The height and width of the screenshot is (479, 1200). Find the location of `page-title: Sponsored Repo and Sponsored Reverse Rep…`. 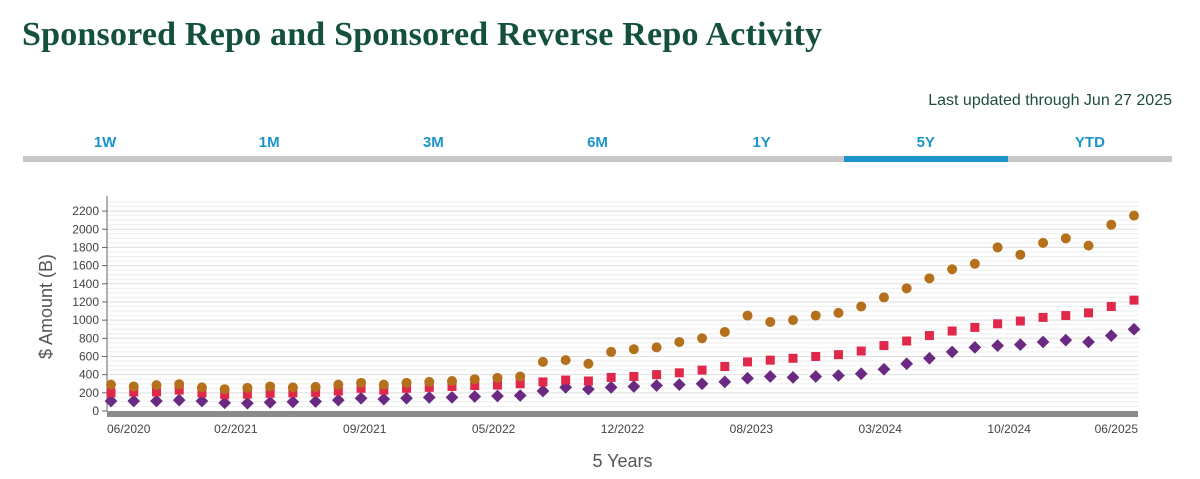

page-title: Sponsored Repo and Sponsored Reverse Rep… is located at coordinates (422, 34).